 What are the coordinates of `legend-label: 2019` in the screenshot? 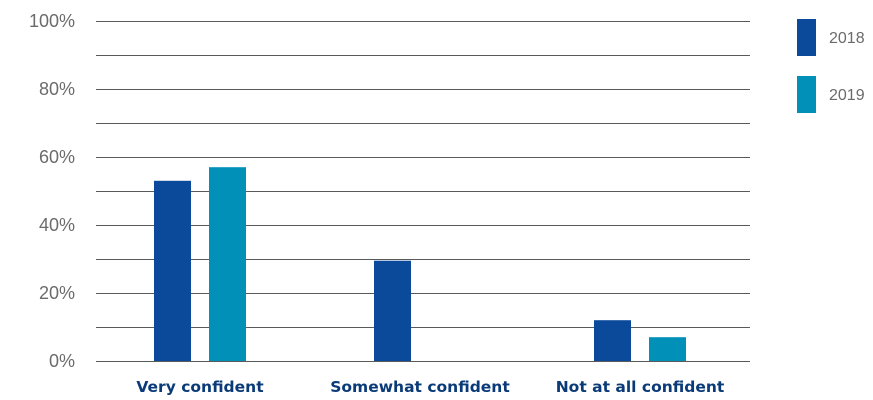 It's located at (847, 95).